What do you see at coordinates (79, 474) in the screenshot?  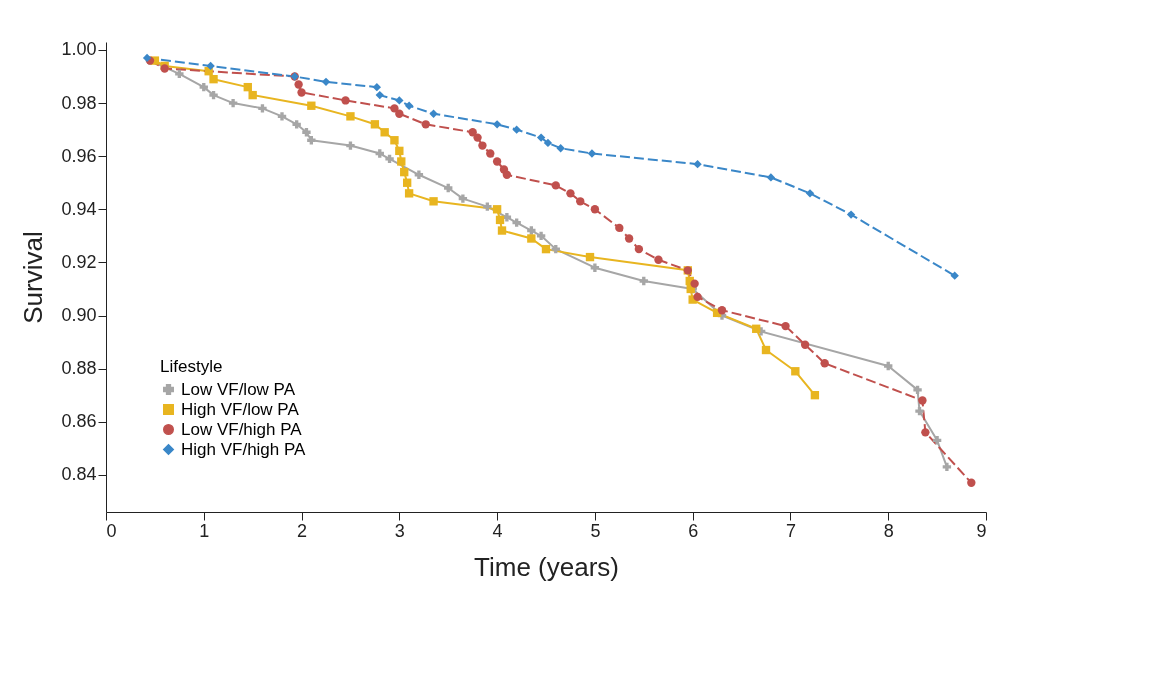 I see `y-tick-label: 0.84` at bounding box center [79, 474].